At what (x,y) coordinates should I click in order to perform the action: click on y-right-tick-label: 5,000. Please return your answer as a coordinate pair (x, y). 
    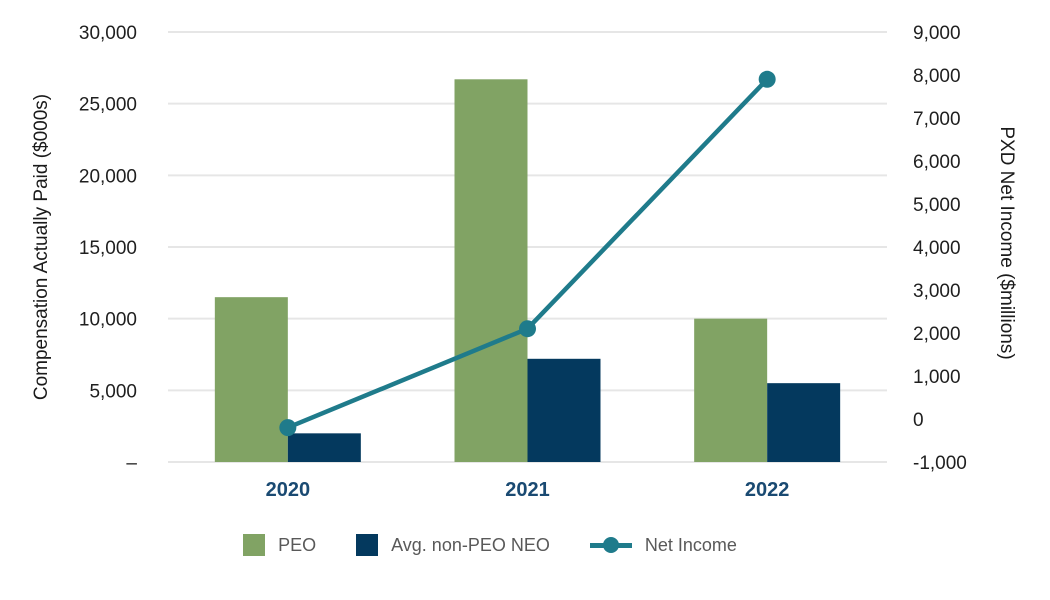
    Looking at the image, I should click on (937, 205).